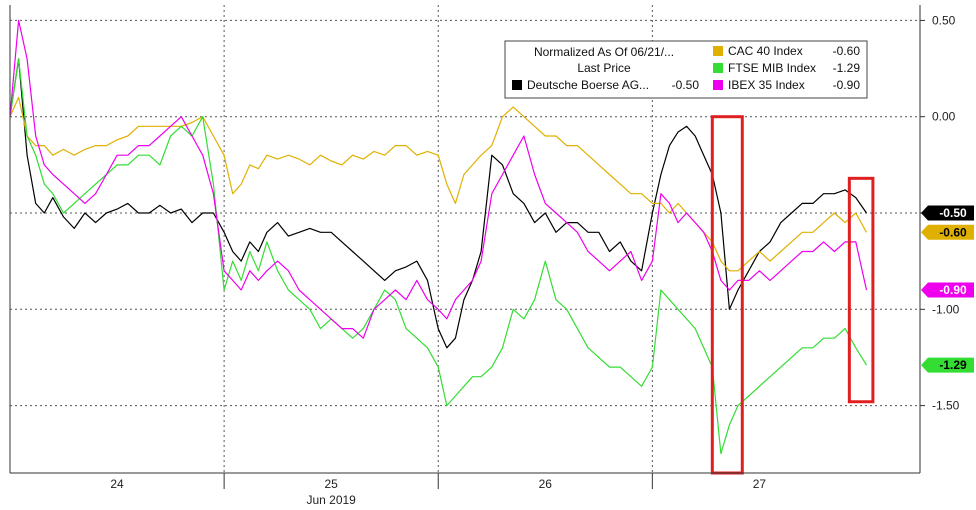 This screenshot has height=510, width=976. I want to click on legend-subtitle: Last Price, so click(604, 68).